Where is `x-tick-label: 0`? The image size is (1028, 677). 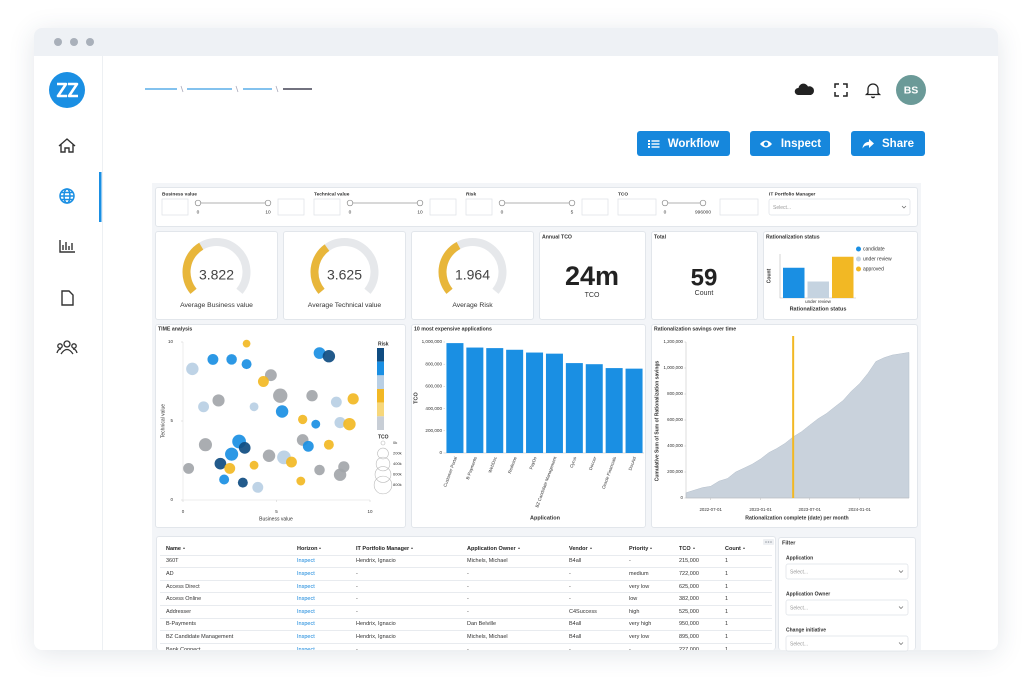
x-tick-label: 0 is located at coordinates (183, 511).